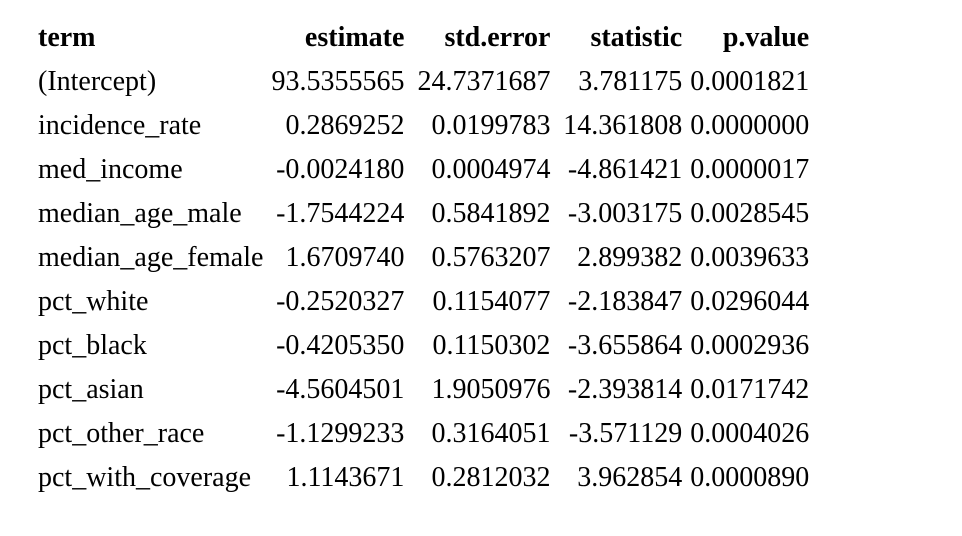 This screenshot has width=962, height=536. What do you see at coordinates (484, 81) in the screenshot?
I see `cell-std-error: 24.7371687` at bounding box center [484, 81].